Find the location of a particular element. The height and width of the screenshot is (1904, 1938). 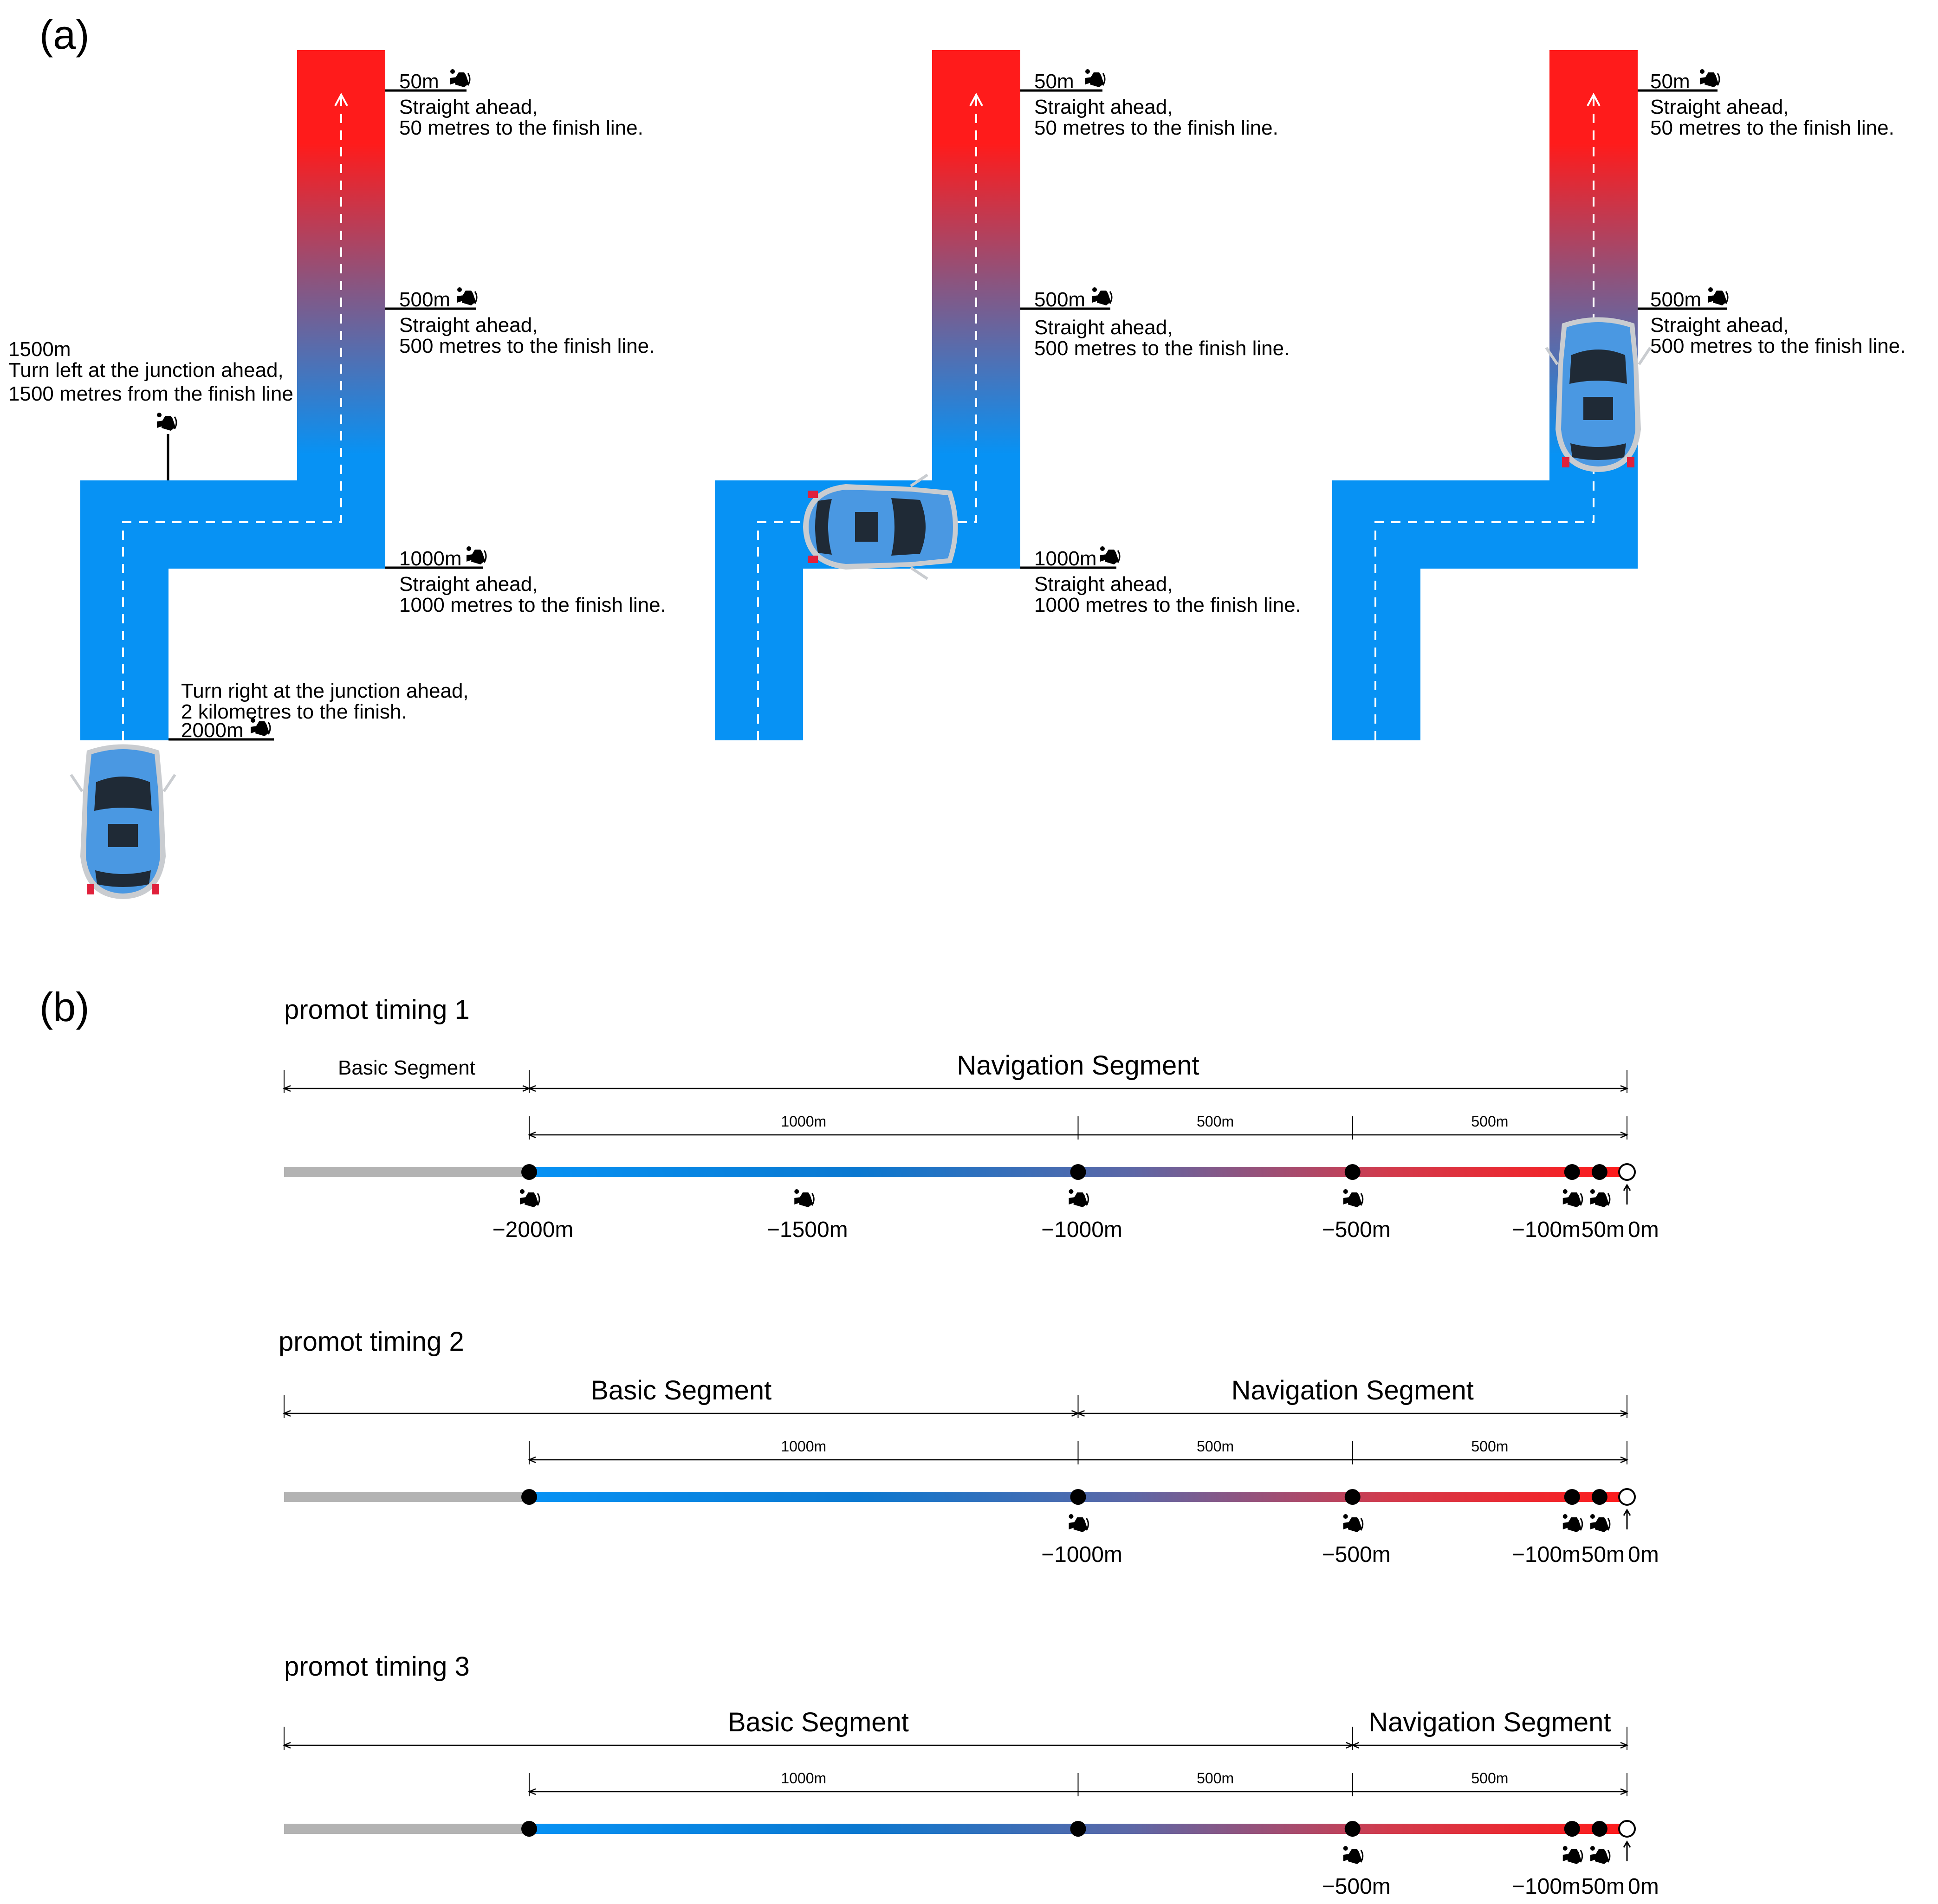

lane-marking is located at coordinates (232, 416).